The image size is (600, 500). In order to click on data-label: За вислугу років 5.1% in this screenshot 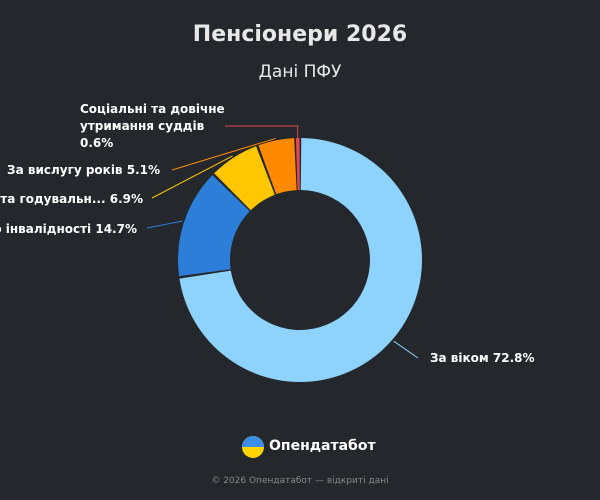, I will do `click(83, 170)`.